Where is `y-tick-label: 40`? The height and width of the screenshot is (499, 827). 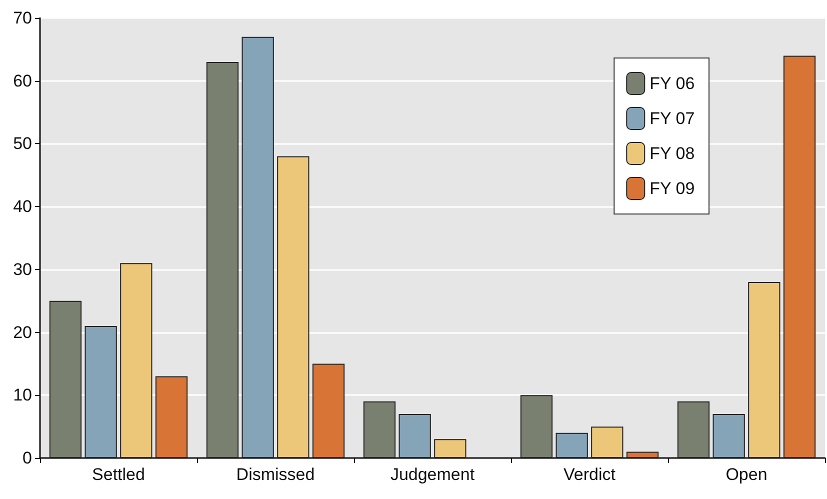
y-tick-label: 40 is located at coordinates (22, 206).